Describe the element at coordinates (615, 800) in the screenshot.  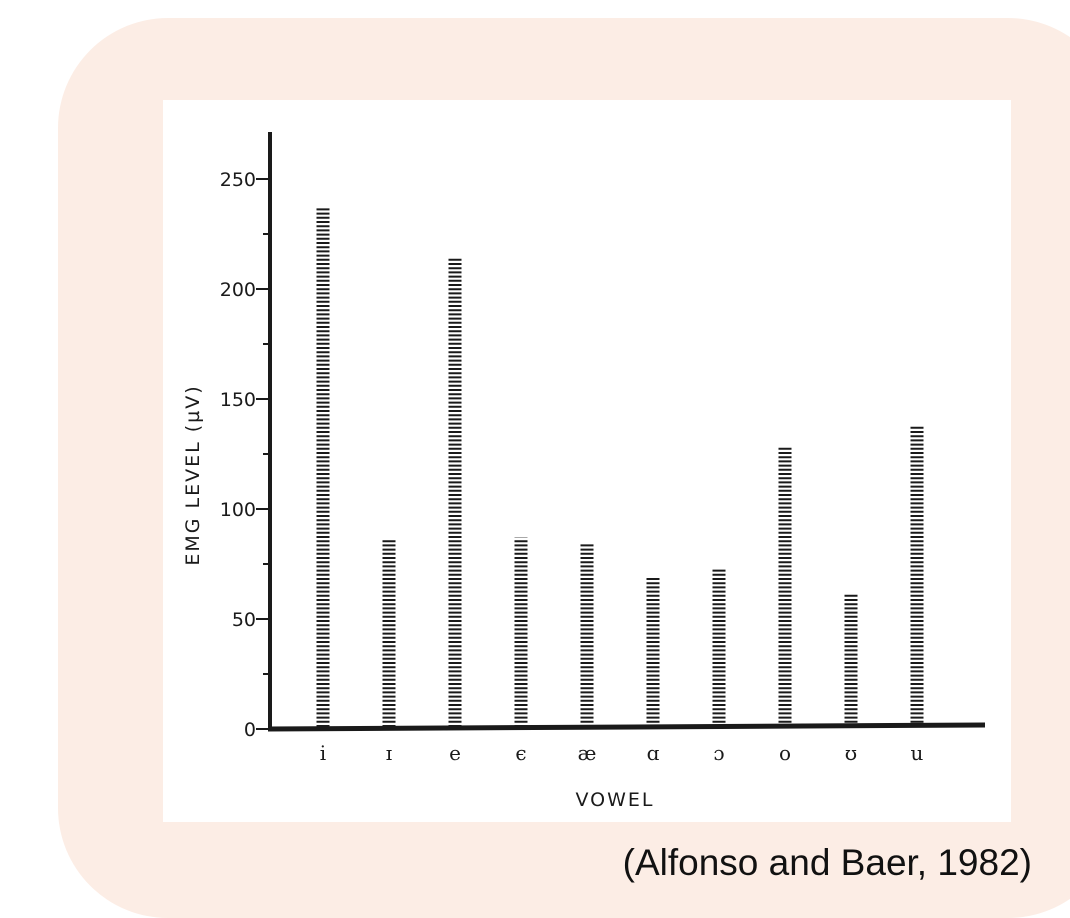
I see `x-axis-title: VOWEL` at that location.